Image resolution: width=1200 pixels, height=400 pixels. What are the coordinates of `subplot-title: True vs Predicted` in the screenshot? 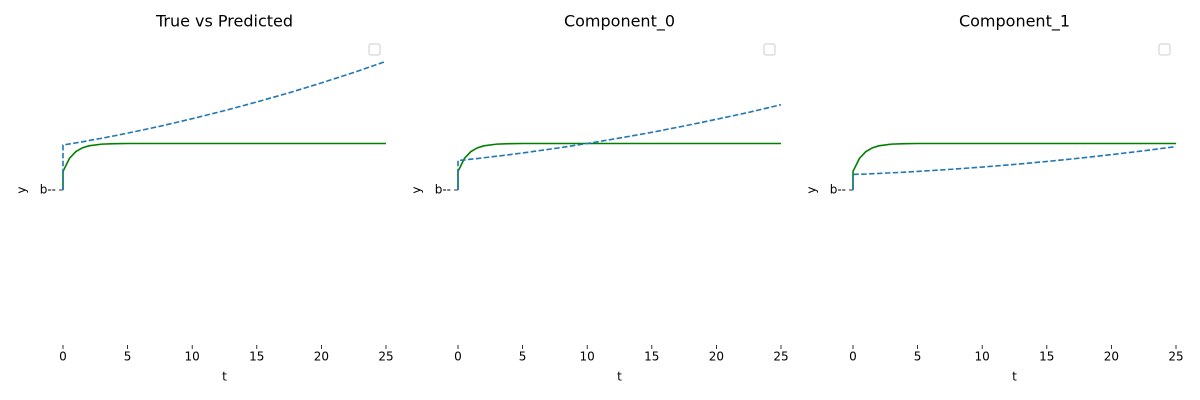 It's located at (224, 21).